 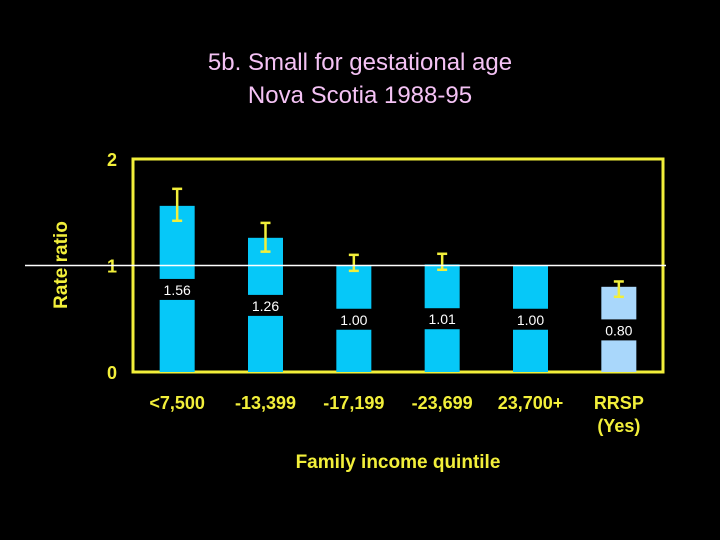 I want to click on value-label: 1.01, so click(x=442, y=319).